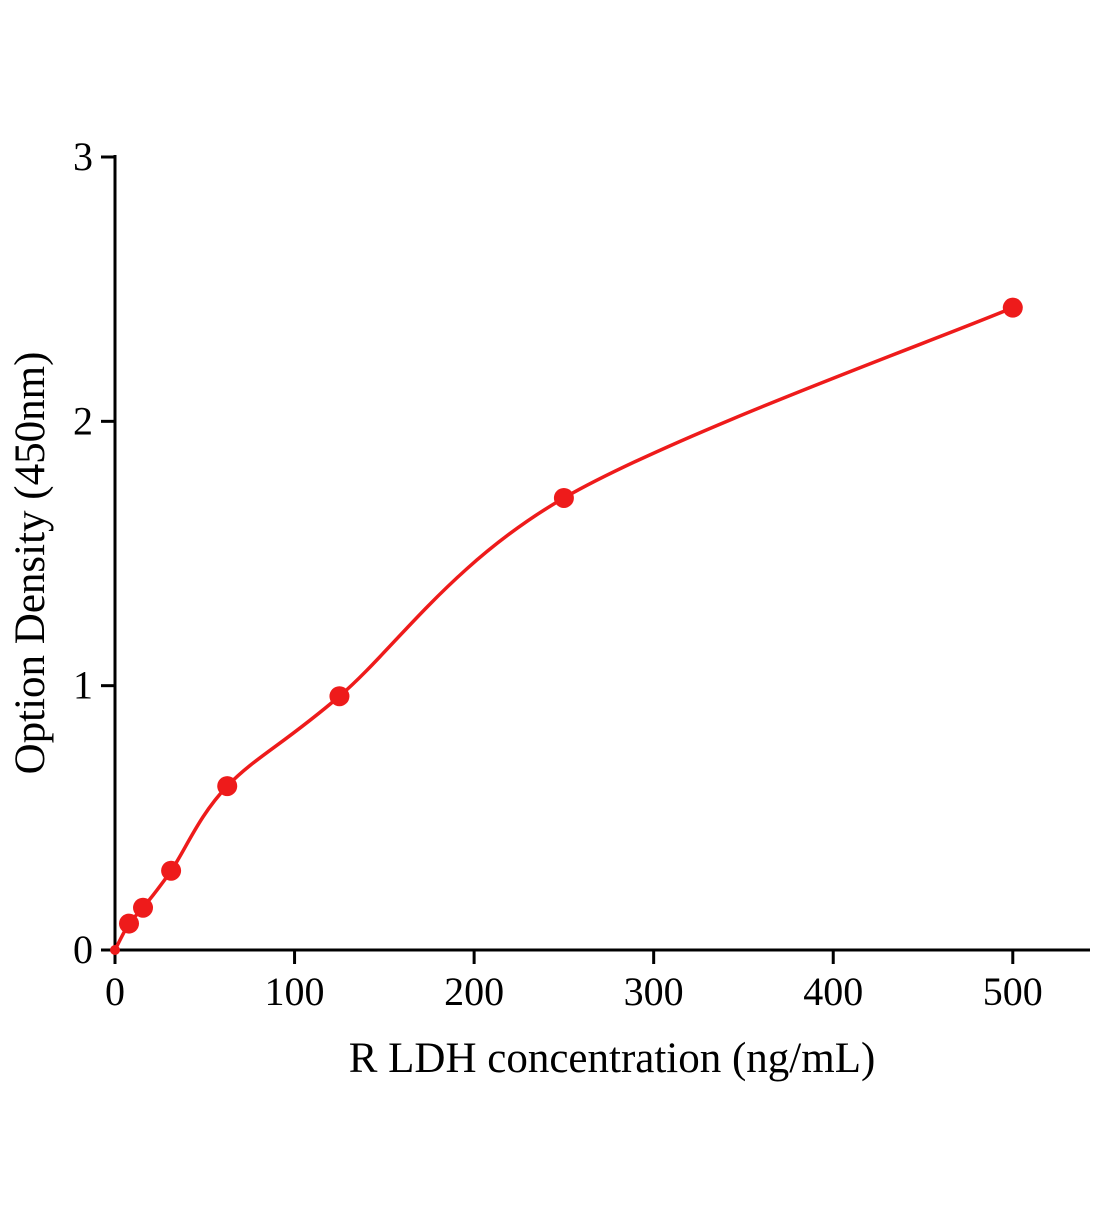 This screenshot has height=1205, width=1104. What do you see at coordinates (115, 991) in the screenshot?
I see `x-tick-label: 0` at bounding box center [115, 991].